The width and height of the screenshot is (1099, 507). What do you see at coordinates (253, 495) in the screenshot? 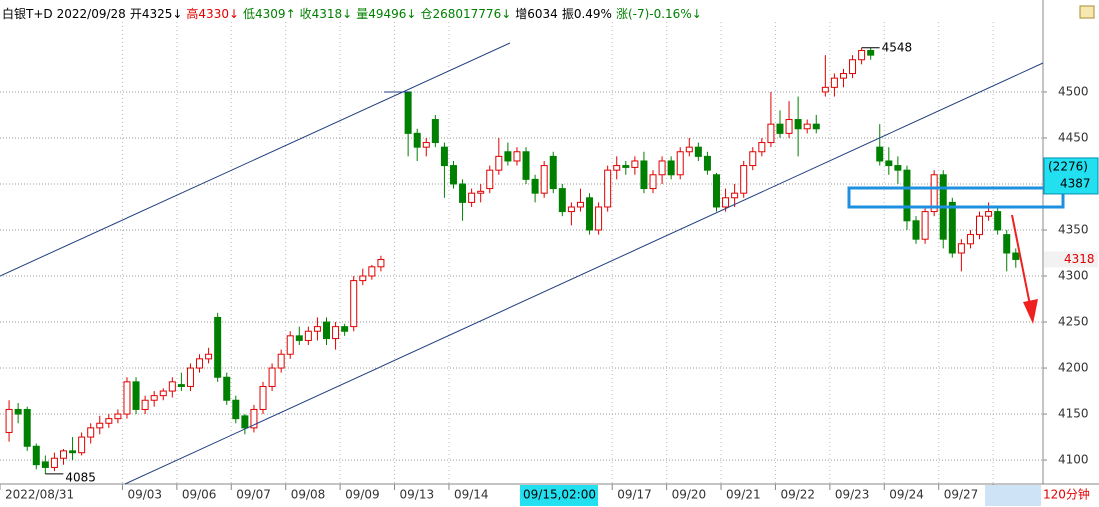
I see `x-tick-label: 09/07` at bounding box center [253, 495].